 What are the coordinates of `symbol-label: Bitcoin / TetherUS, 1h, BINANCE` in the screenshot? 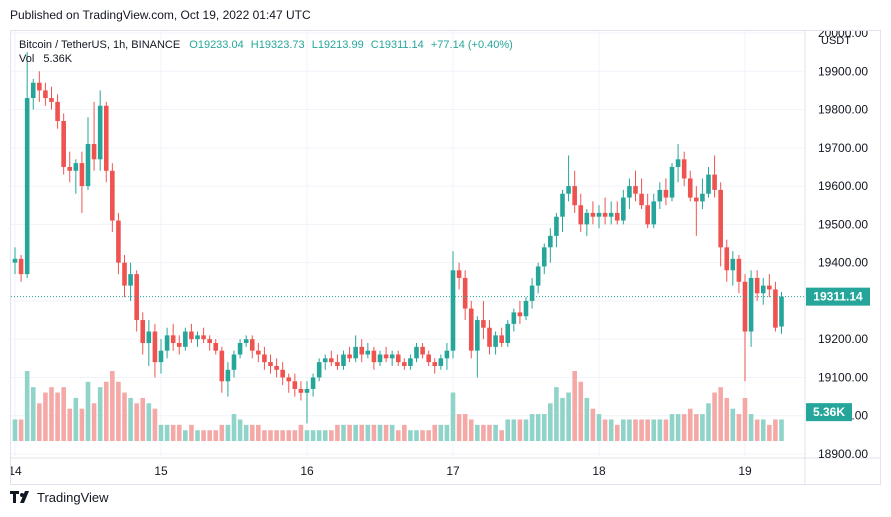 It's located at (100, 45).